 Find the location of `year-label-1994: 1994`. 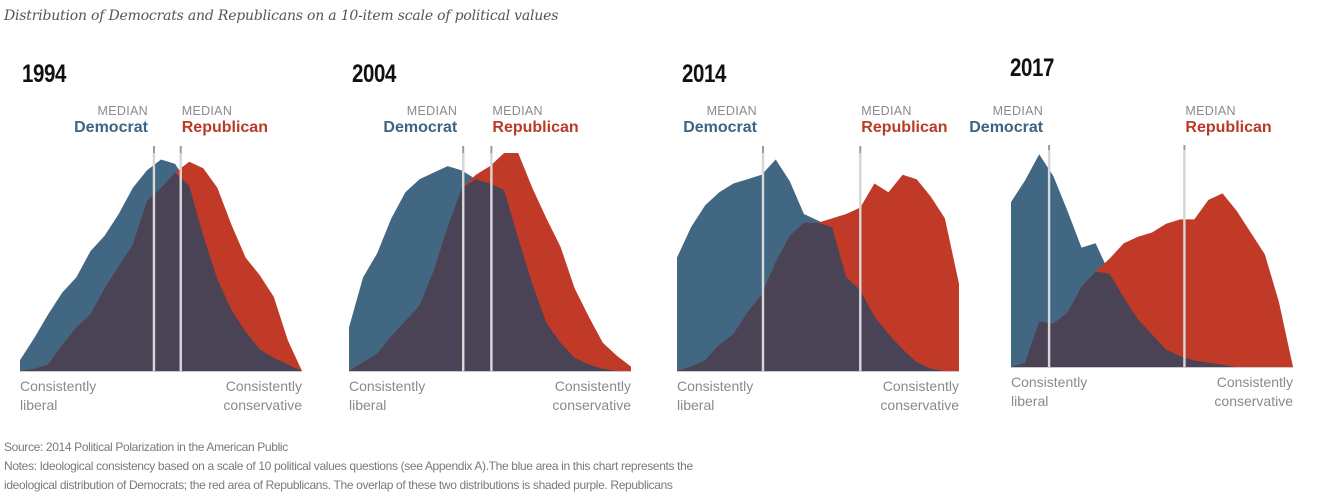

year-label-1994: 1994 is located at coordinates (44, 74).